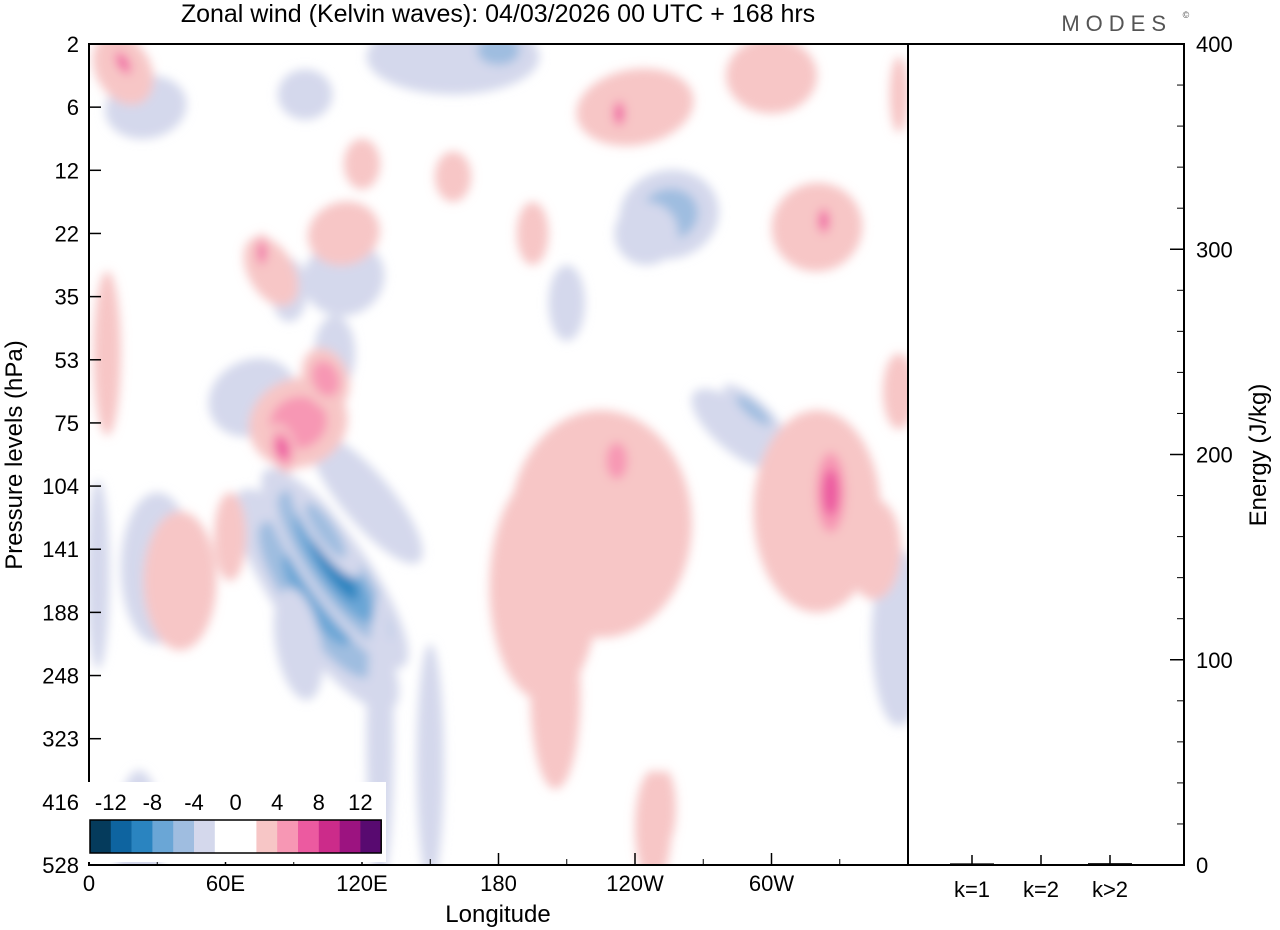  I want to click on colorbar-label: 4, so click(277, 802).